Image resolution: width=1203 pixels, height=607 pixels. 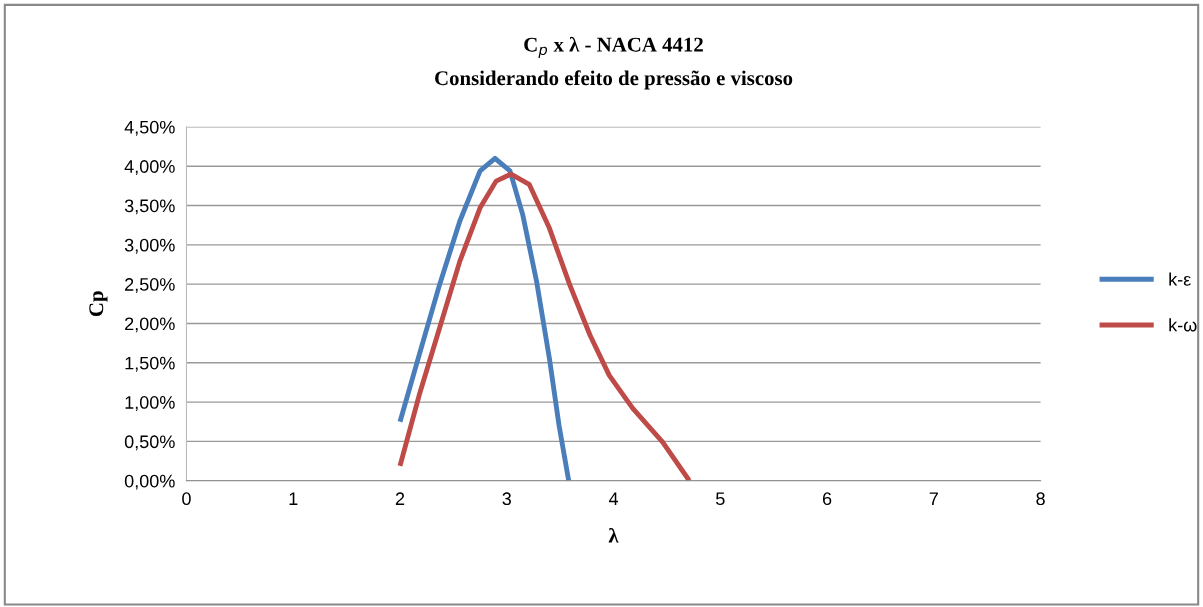 I want to click on x-tick-label: 2, so click(x=400, y=498).